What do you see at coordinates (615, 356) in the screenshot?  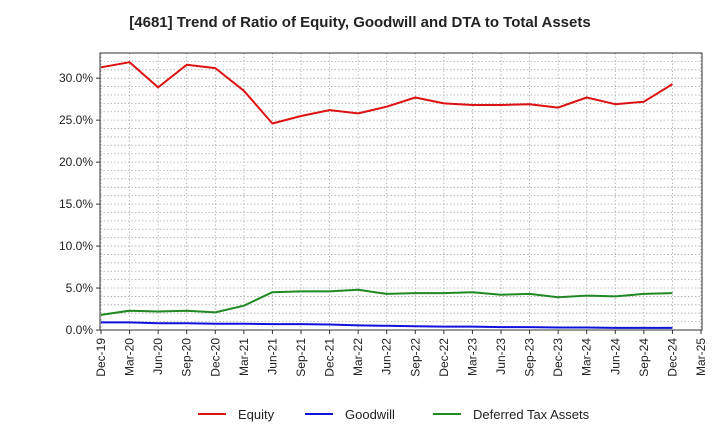 I see `x-tick-label: Jun-24` at bounding box center [615, 356].